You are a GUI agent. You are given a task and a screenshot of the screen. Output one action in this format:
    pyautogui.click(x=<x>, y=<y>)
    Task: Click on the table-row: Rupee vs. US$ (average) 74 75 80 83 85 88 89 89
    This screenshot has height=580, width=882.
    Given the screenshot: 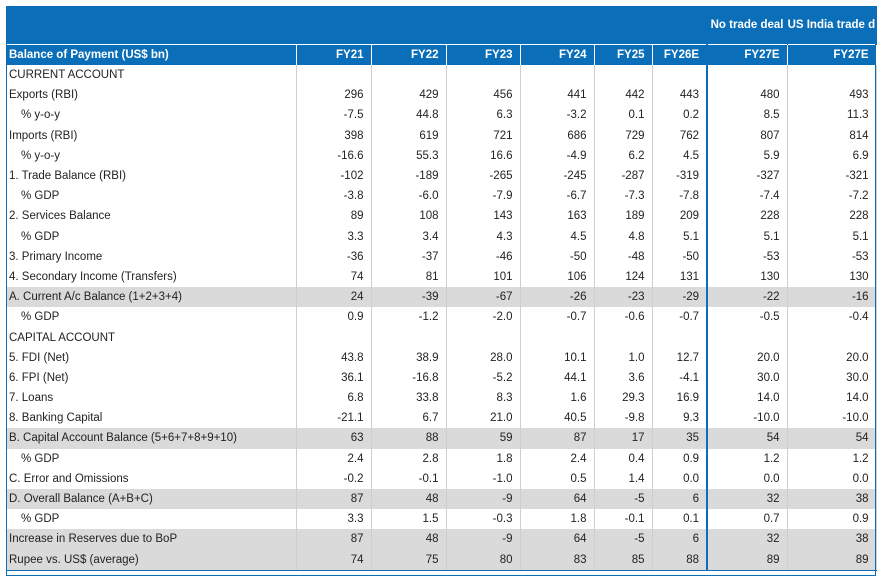 What is the action you would take?
    pyautogui.click(x=441, y=560)
    